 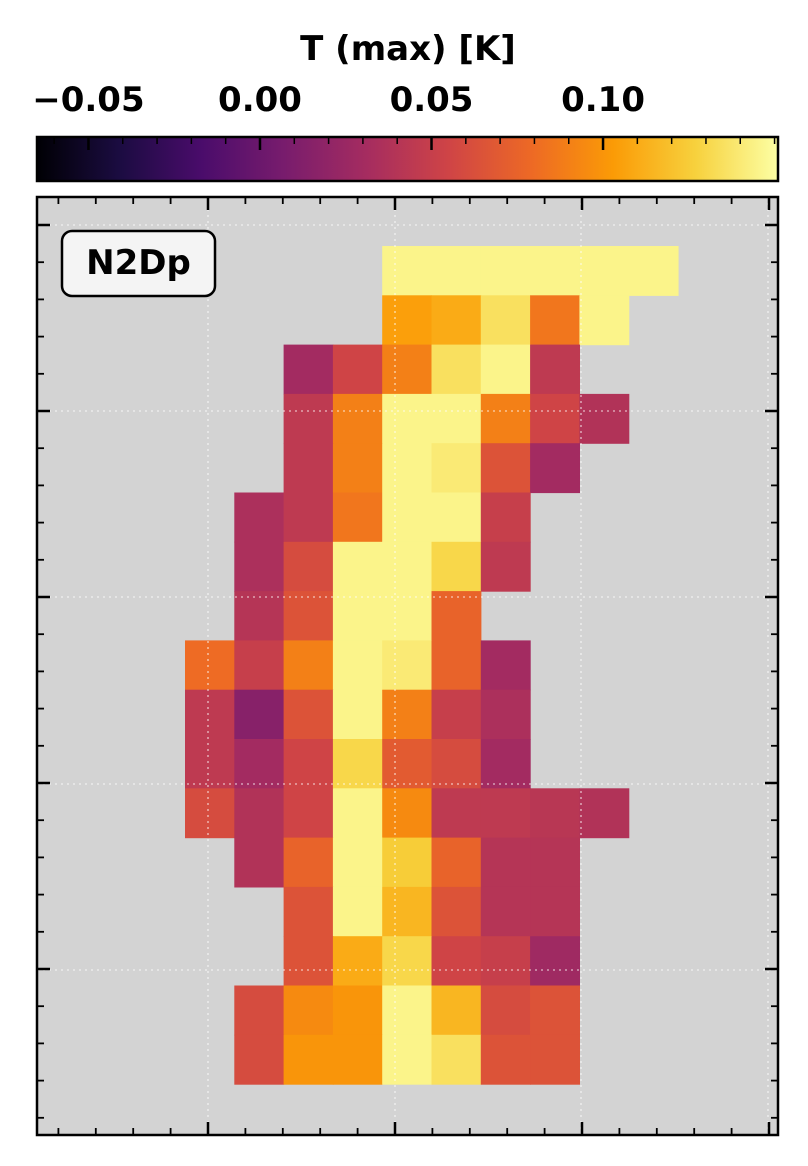 I want to click on colorbar-tick-label: 0.05, so click(x=432, y=100).